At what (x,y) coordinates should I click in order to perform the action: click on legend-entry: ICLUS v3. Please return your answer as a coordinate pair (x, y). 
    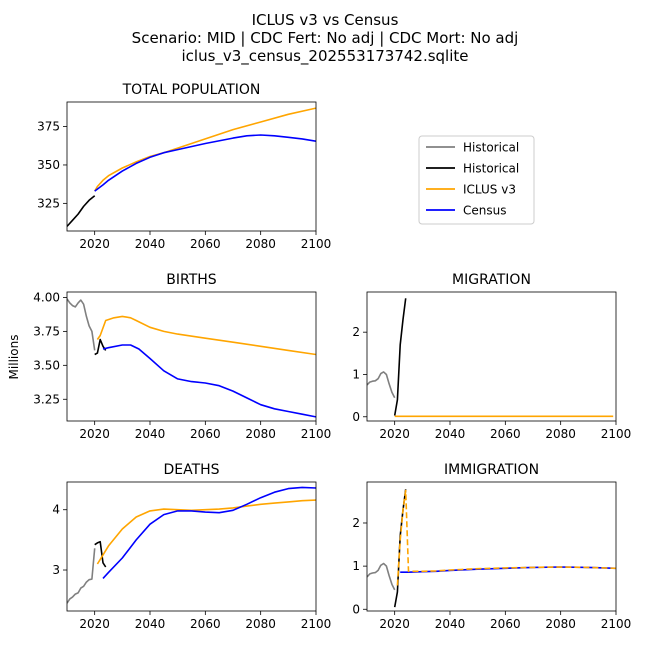
    Looking at the image, I should click on (471, 190).